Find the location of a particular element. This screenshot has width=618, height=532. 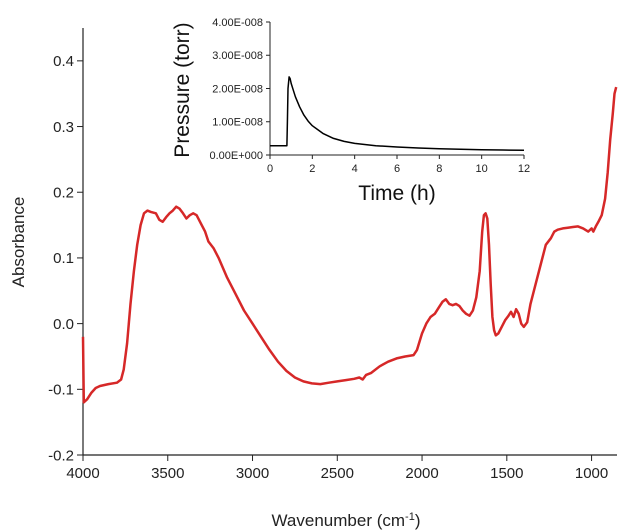

inset-y-tick-label: 4.00E-008 is located at coordinates (237, 23).